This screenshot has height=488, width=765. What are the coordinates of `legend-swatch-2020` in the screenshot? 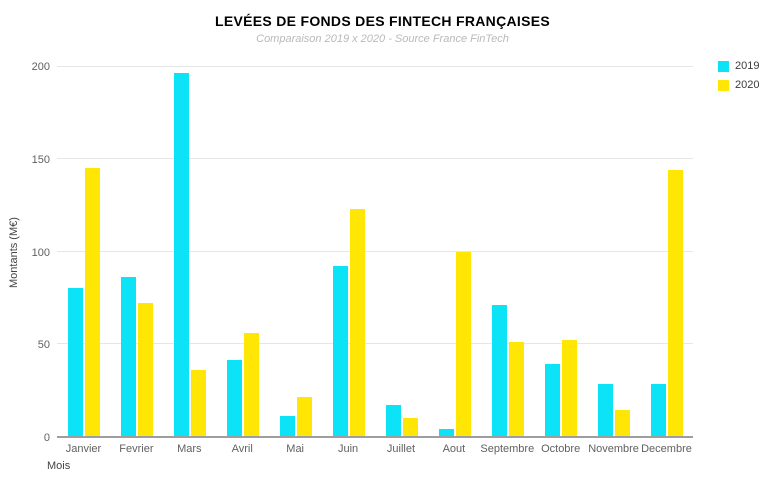 It's located at (723, 85).